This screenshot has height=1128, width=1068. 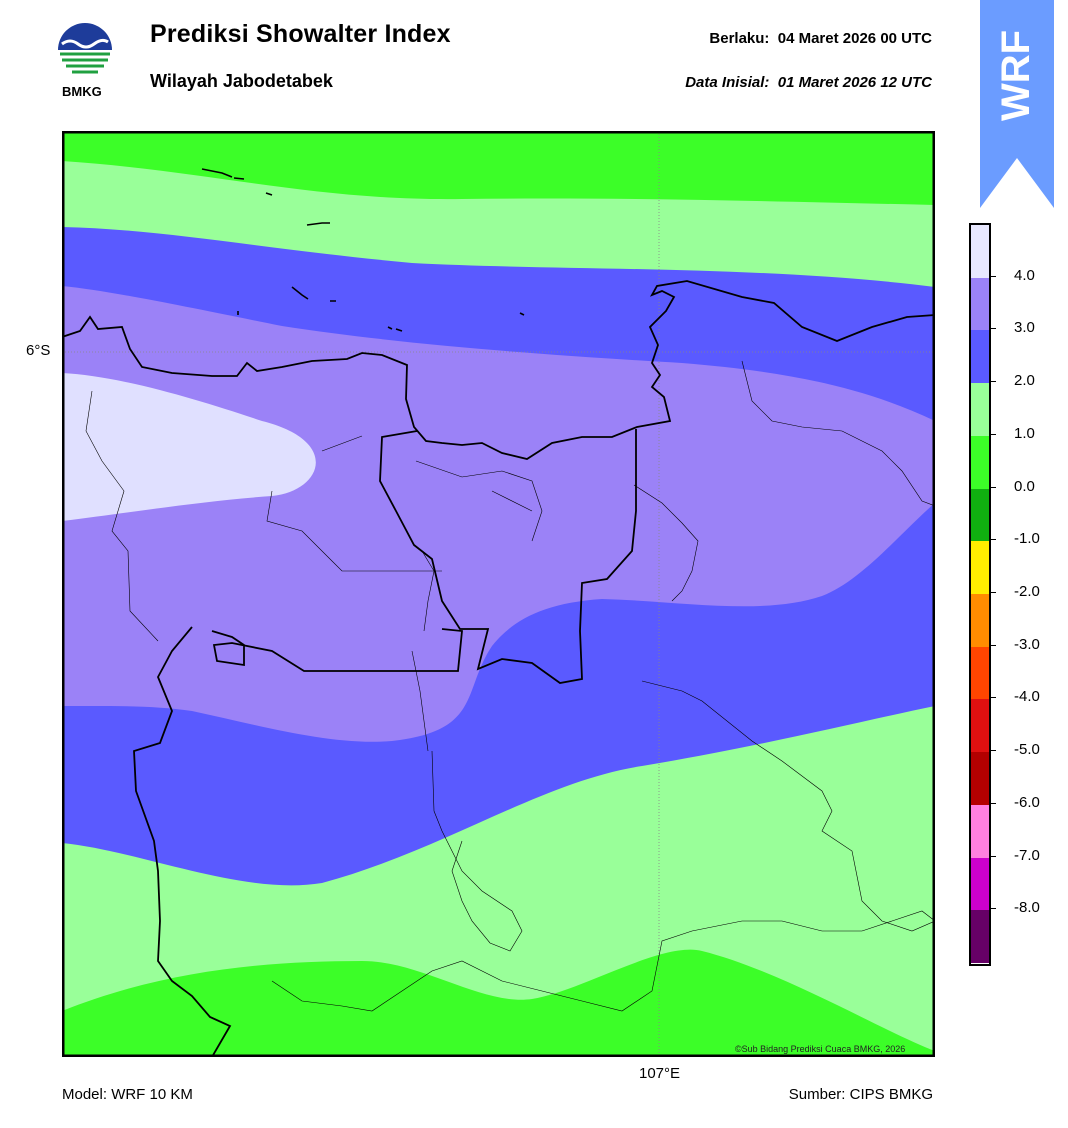 What do you see at coordinates (1027, 539) in the screenshot?
I see `colorbar-label: -1.0` at bounding box center [1027, 539].